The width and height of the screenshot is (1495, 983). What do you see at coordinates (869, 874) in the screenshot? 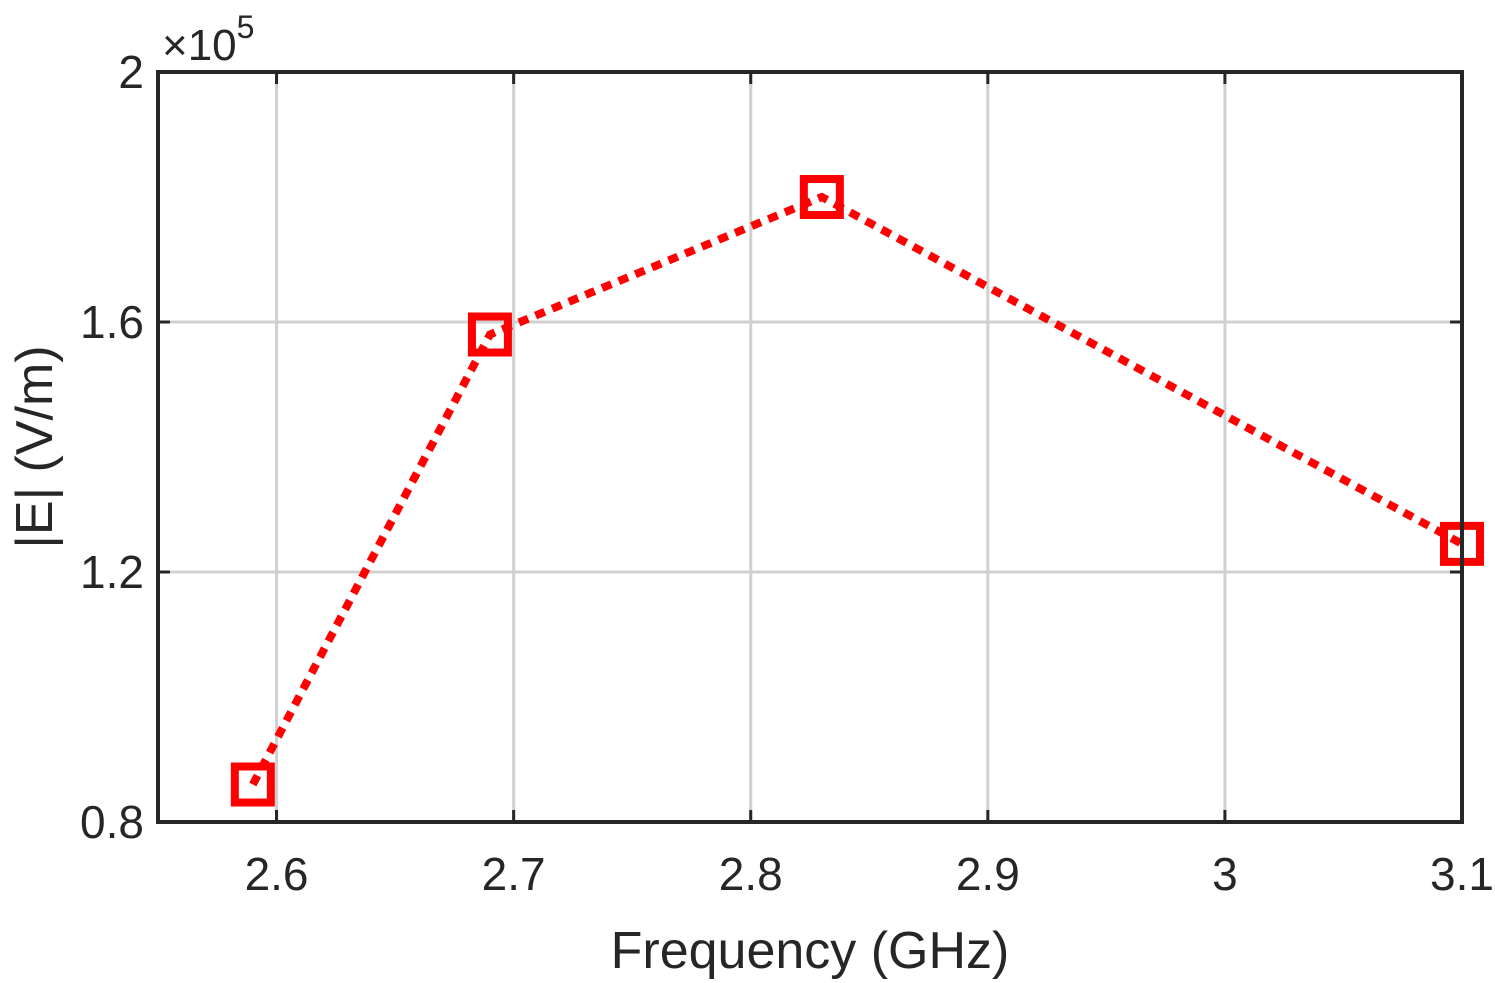
I see `x-tick-labels: 2.6 2.7 2.8 2.9 3 3.1` at bounding box center [869, 874].